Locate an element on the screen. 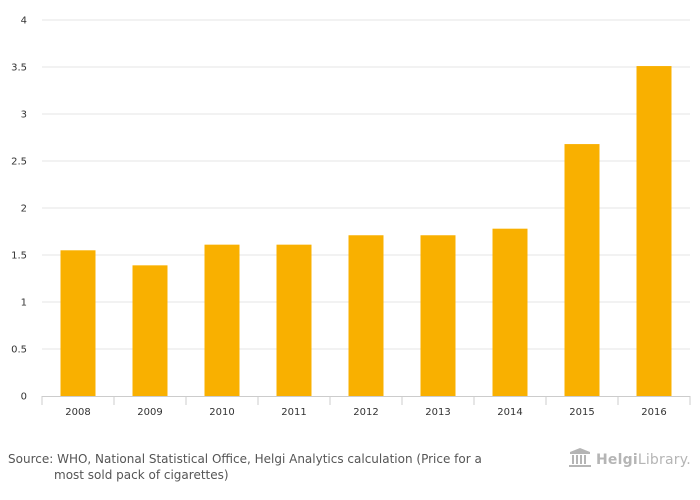 The height and width of the screenshot is (500, 700). logo-brand-bold: Helgi is located at coordinates (617, 460).